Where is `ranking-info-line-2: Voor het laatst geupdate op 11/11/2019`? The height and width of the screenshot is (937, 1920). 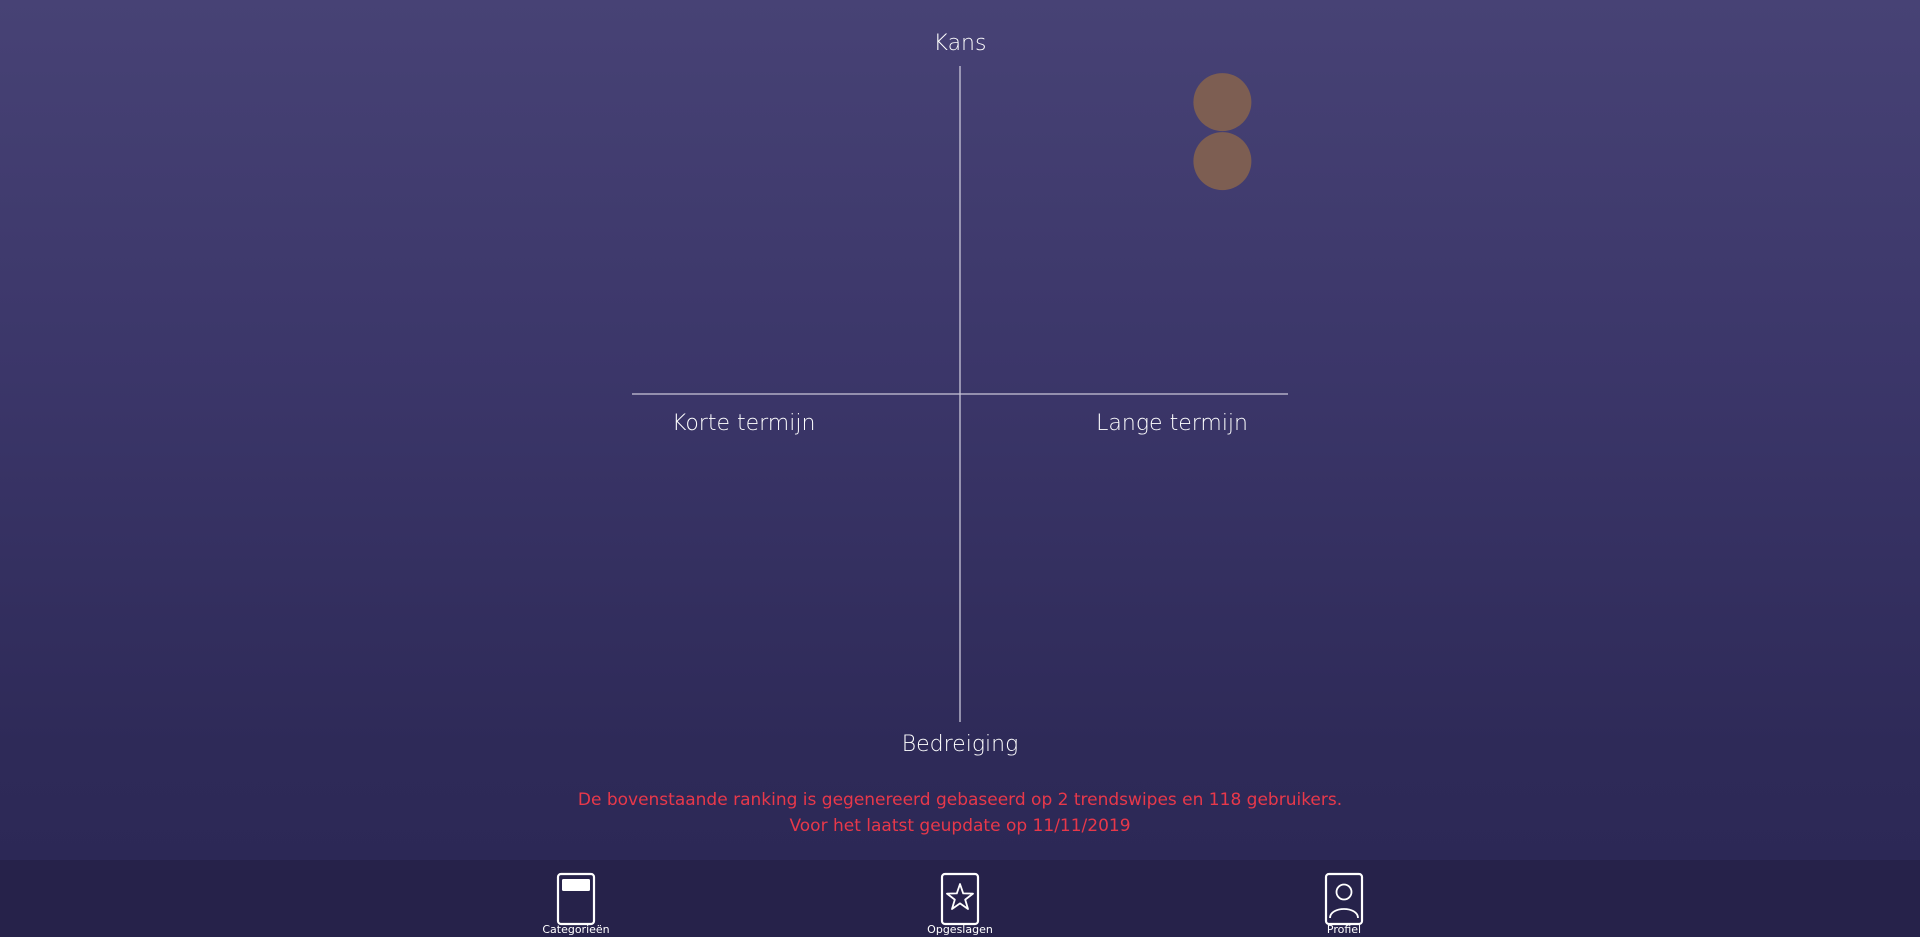
ranking-info-line-2: Voor het laatst geupdate op 11/11/2019 is located at coordinates (960, 826).